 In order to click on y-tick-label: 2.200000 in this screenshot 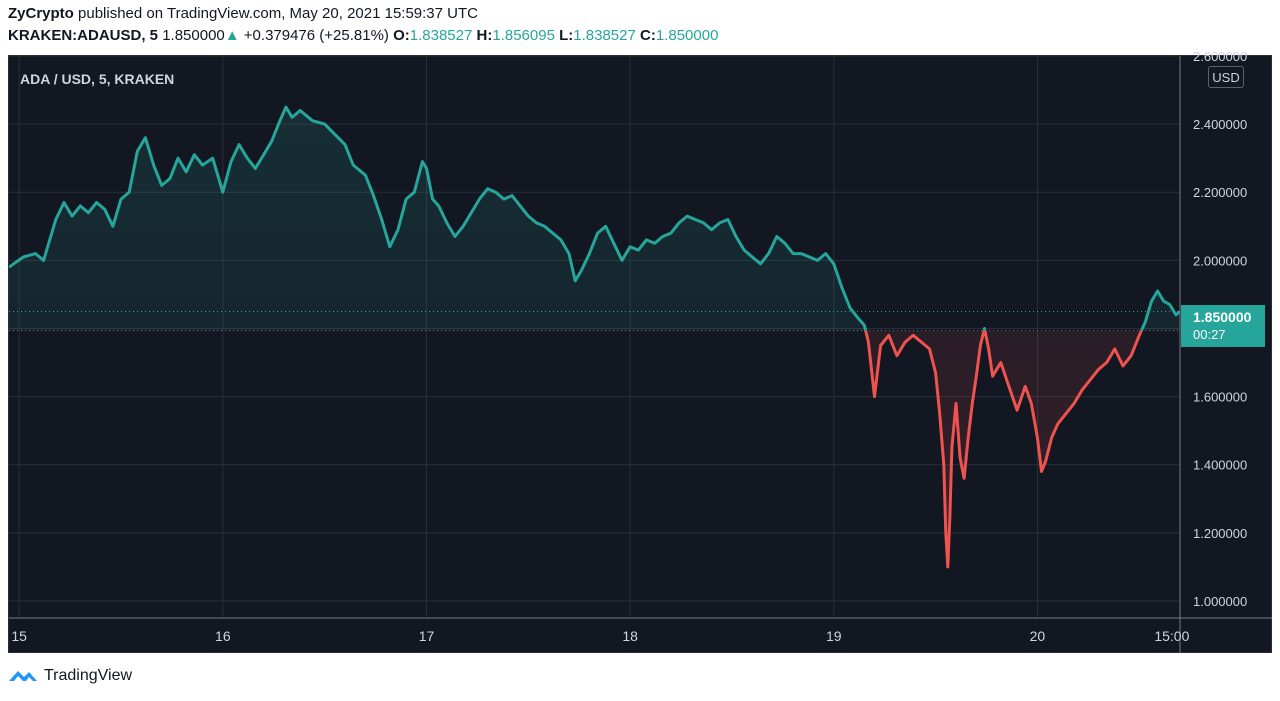, I will do `click(1220, 192)`.